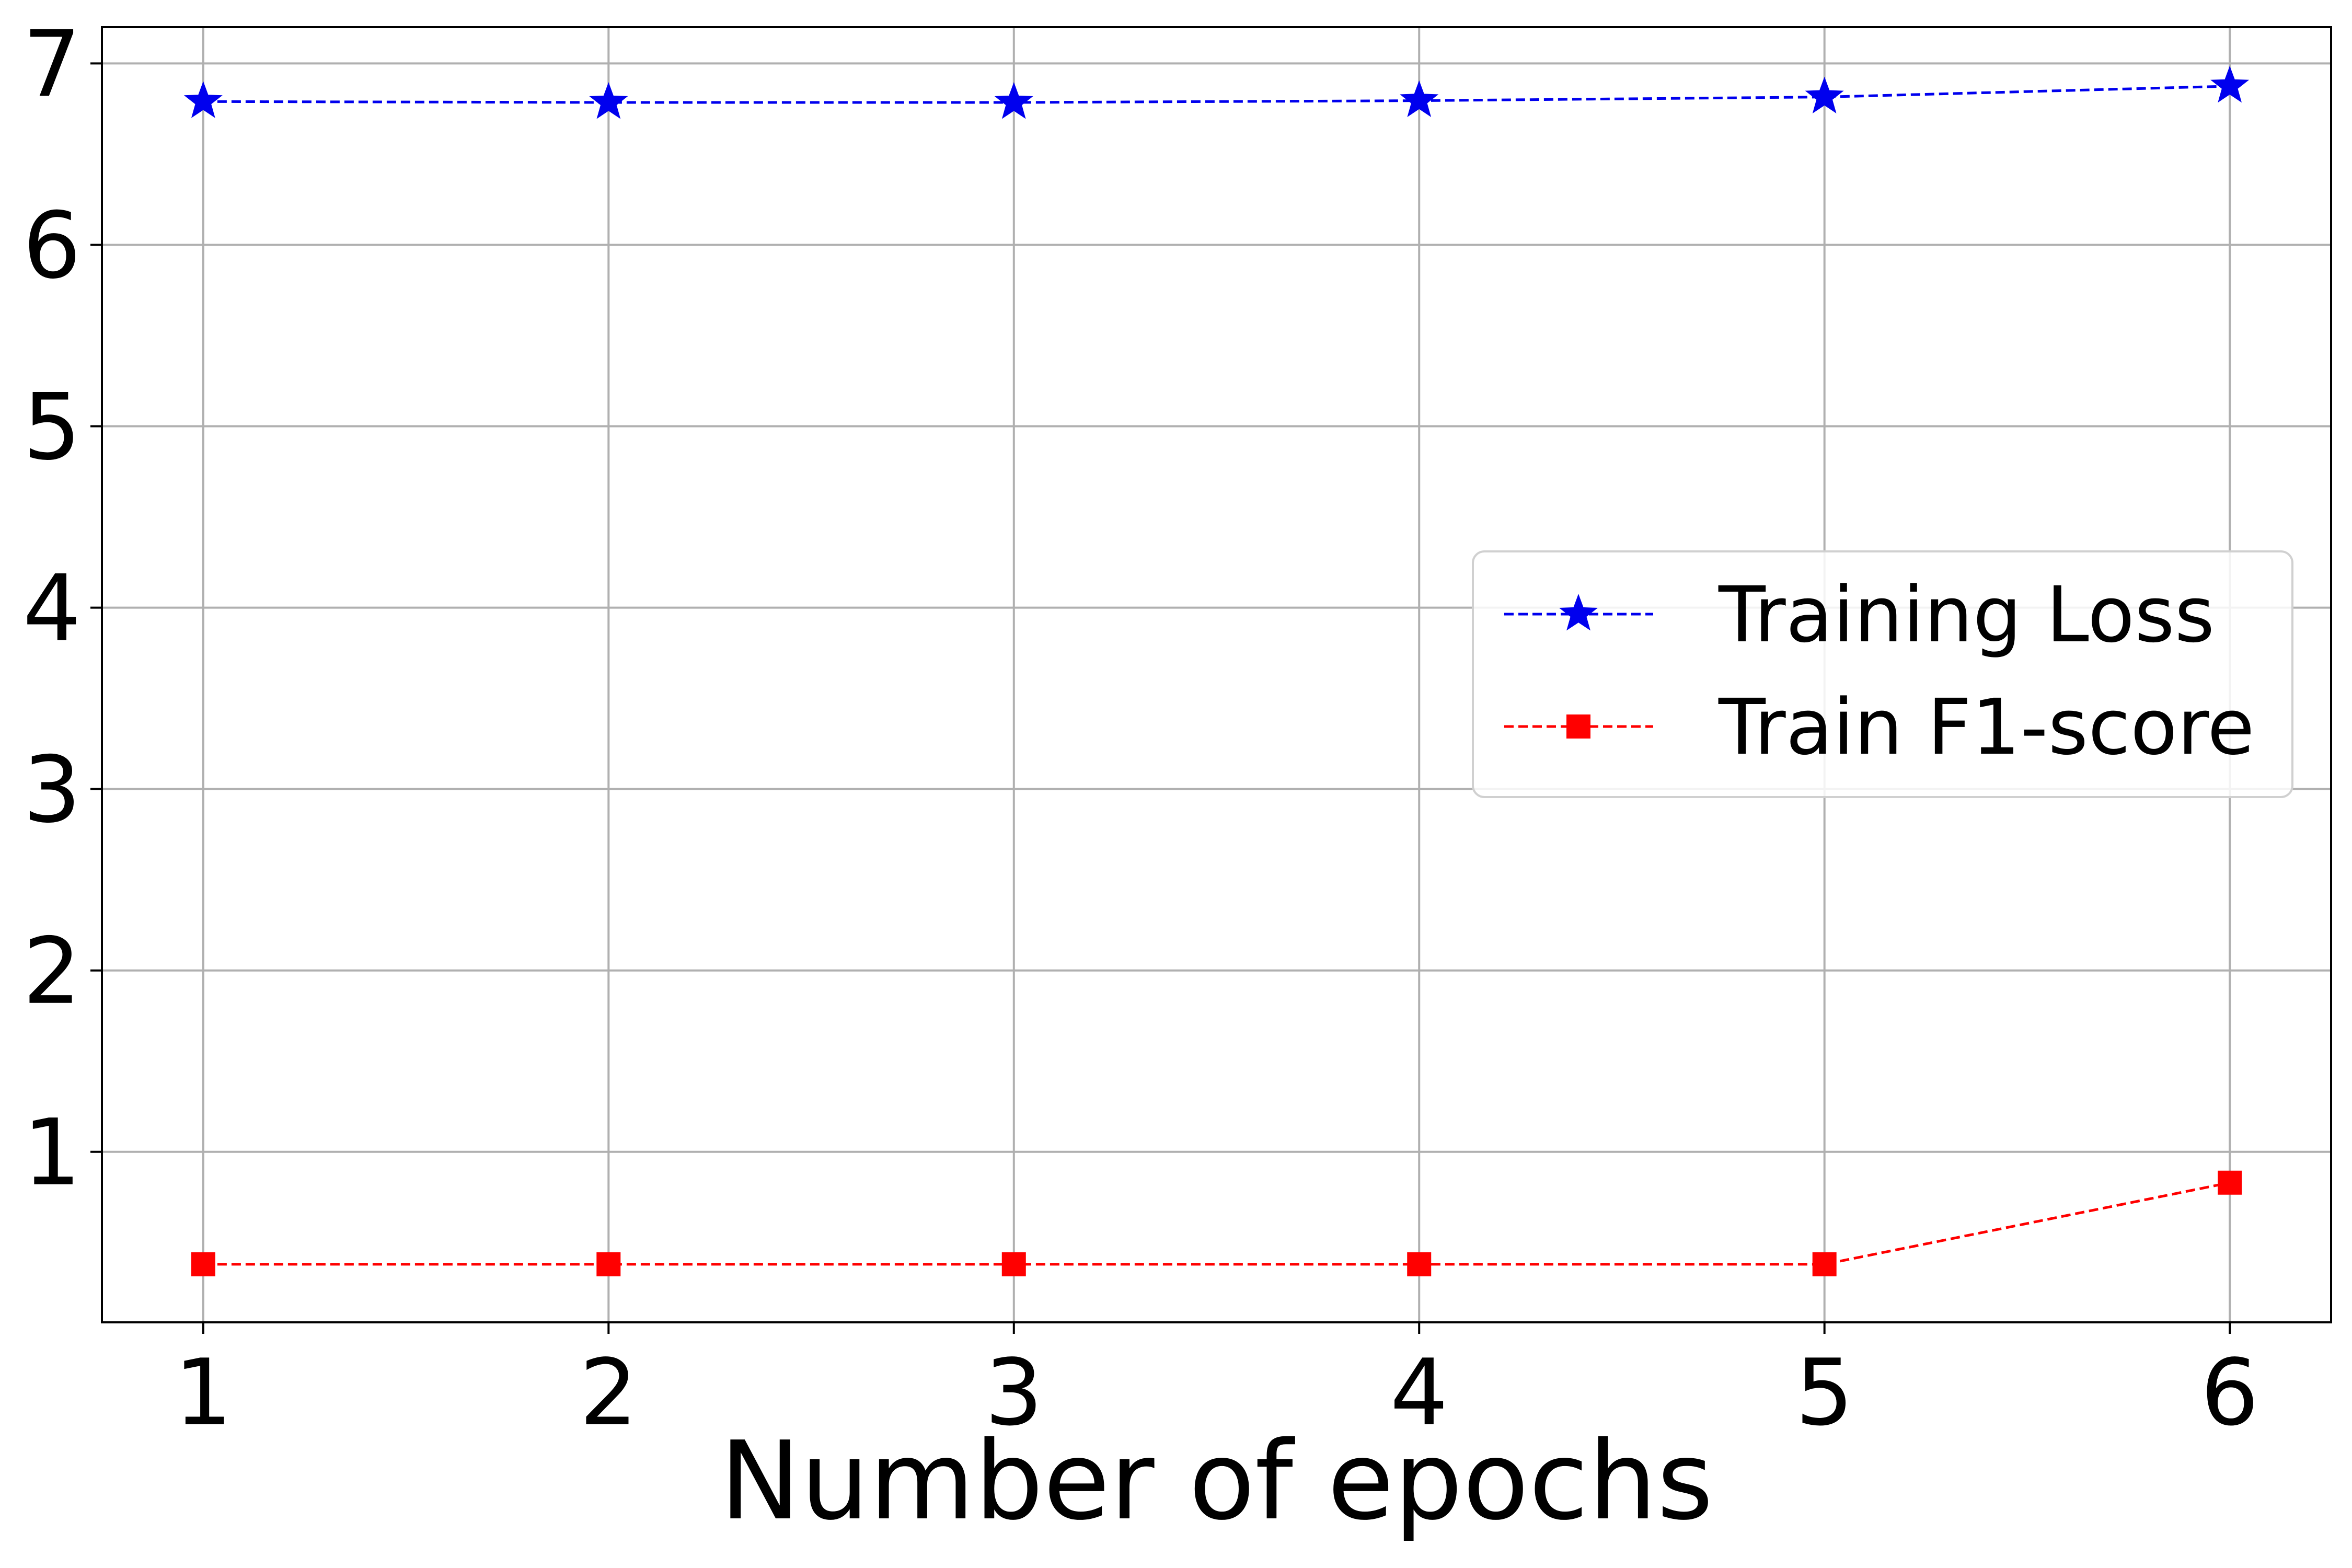 The height and width of the screenshot is (1568, 2352). I want to click on y-tick-label-1: 1, so click(52, 1153).